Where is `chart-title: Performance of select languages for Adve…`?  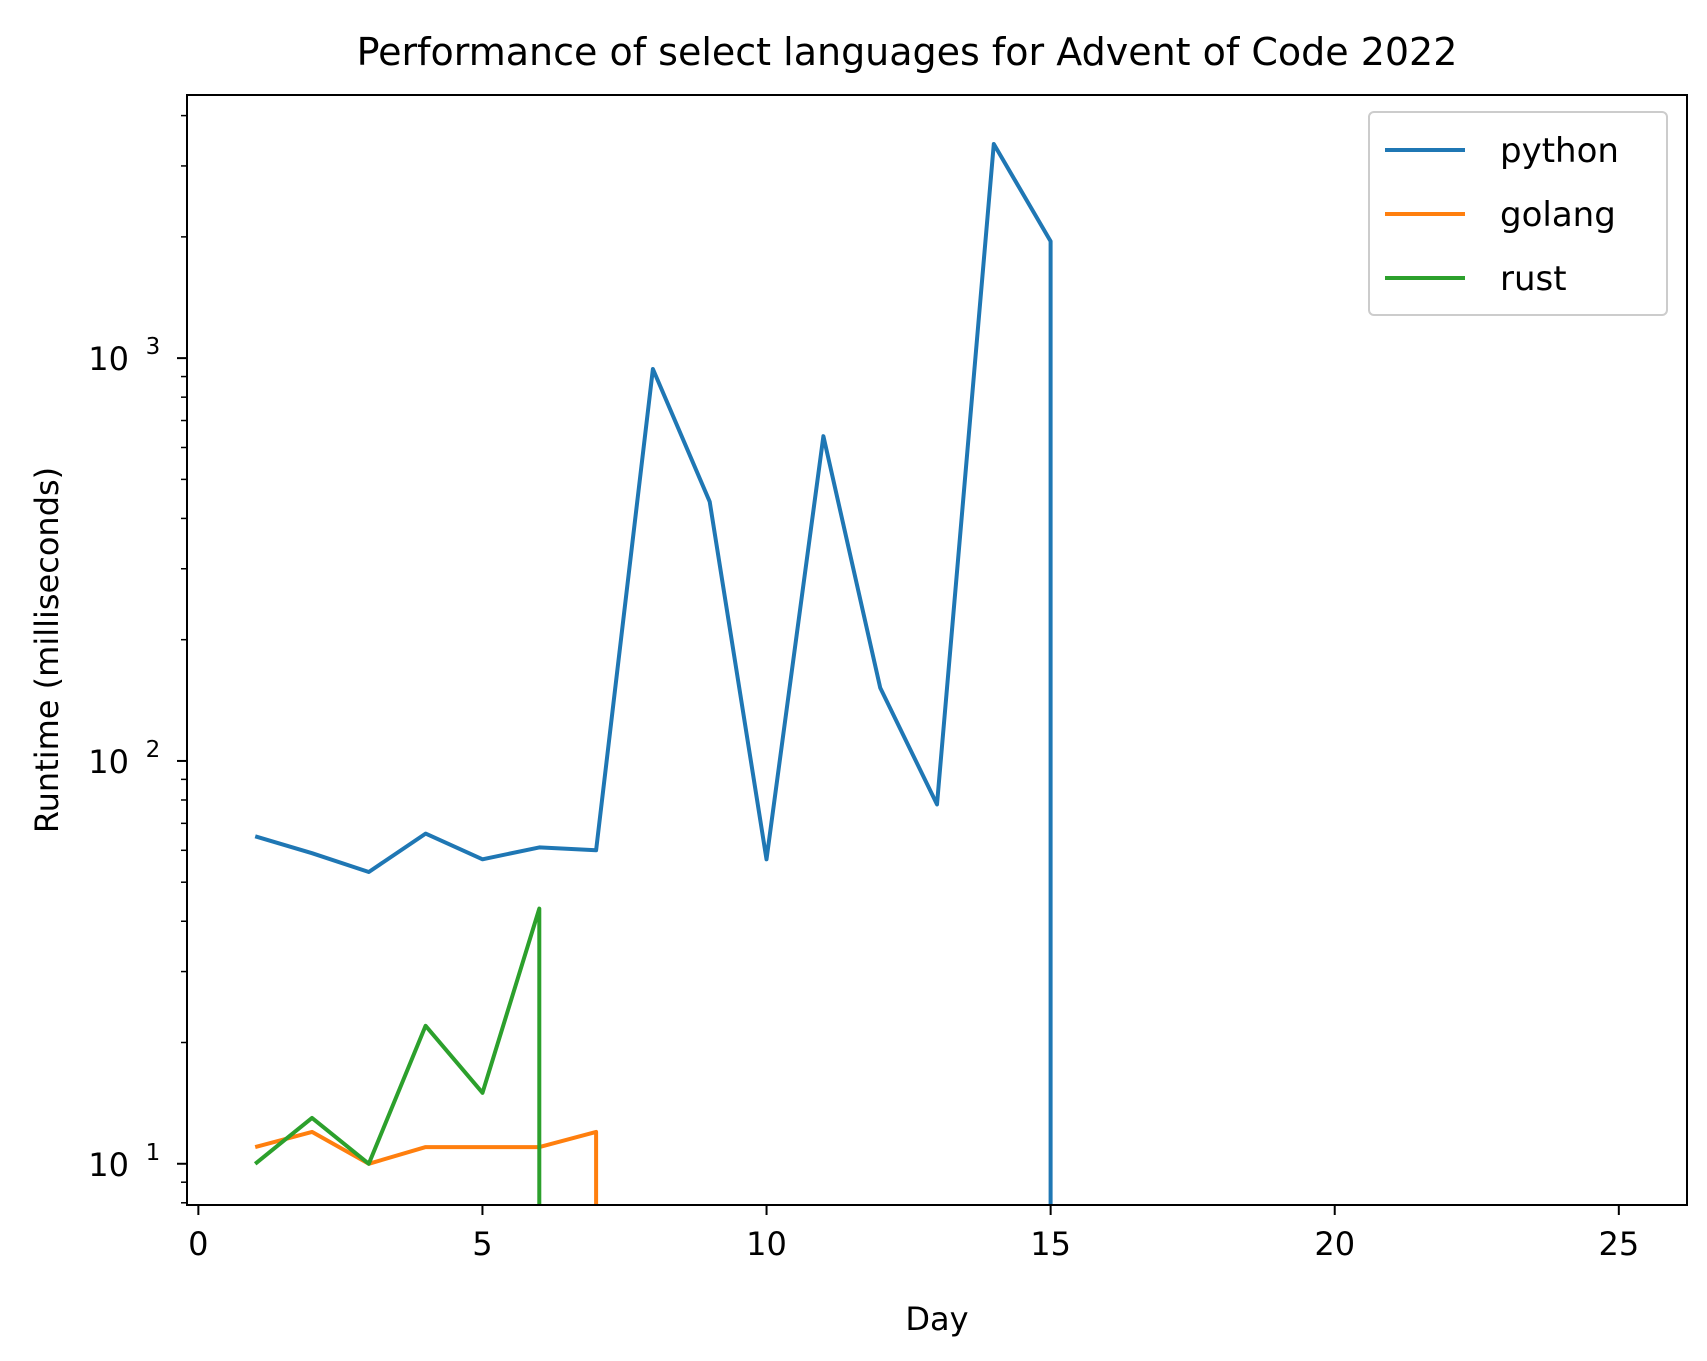 chart-title: Performance of select languages for Adve… is located at coordinates (907, 52).